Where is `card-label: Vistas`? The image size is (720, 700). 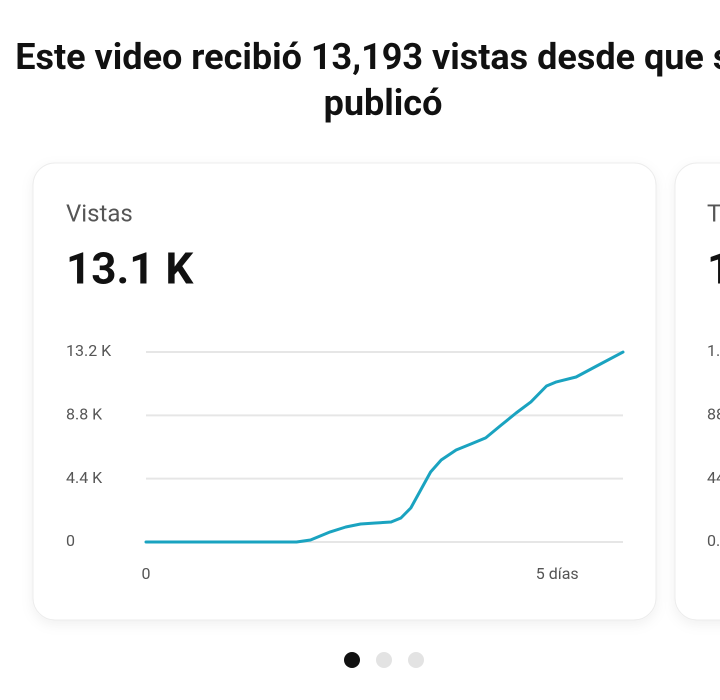
card-label: Vistas is located at coordinates (99, 213).